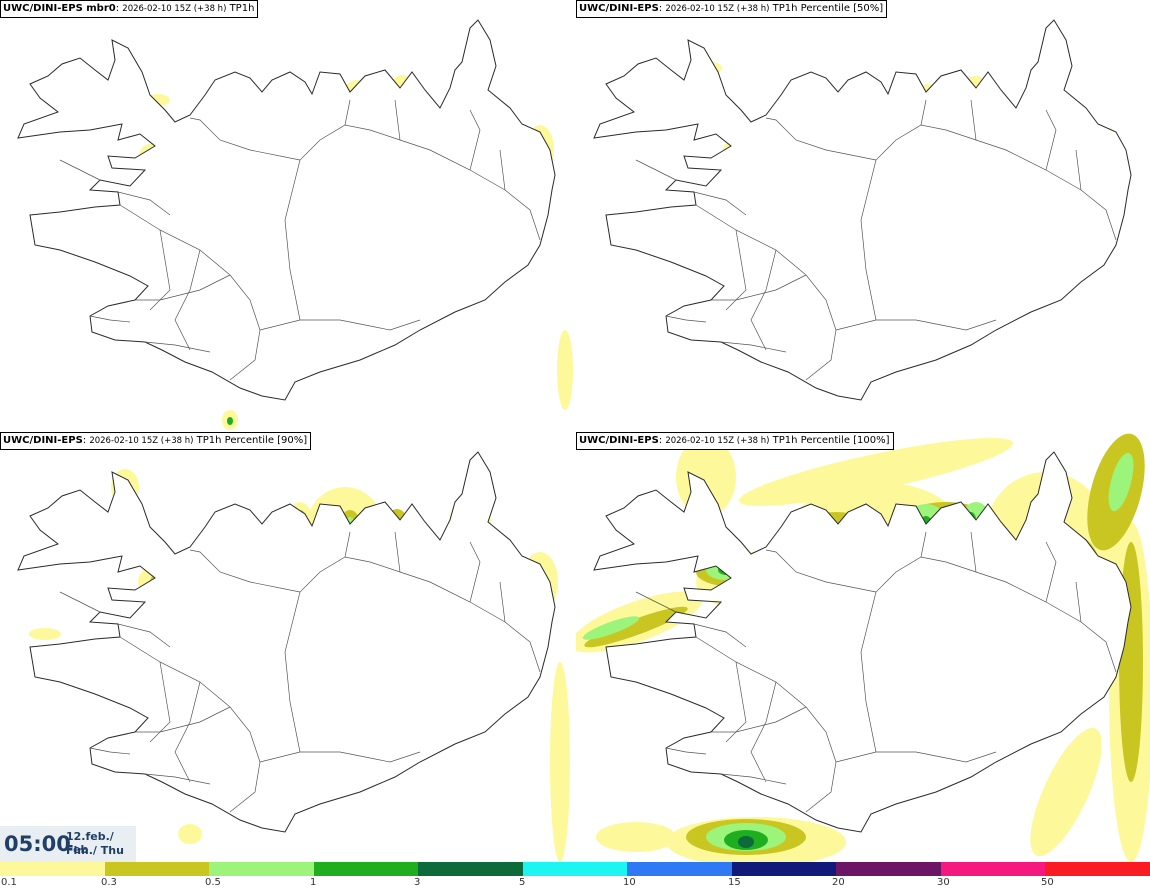 The height and width of the screenshot is (891, 1150). What do you see at coordinates (943, 882) in the screenshot?
I see `legend-label: 30` at bounding box center [943, 882].